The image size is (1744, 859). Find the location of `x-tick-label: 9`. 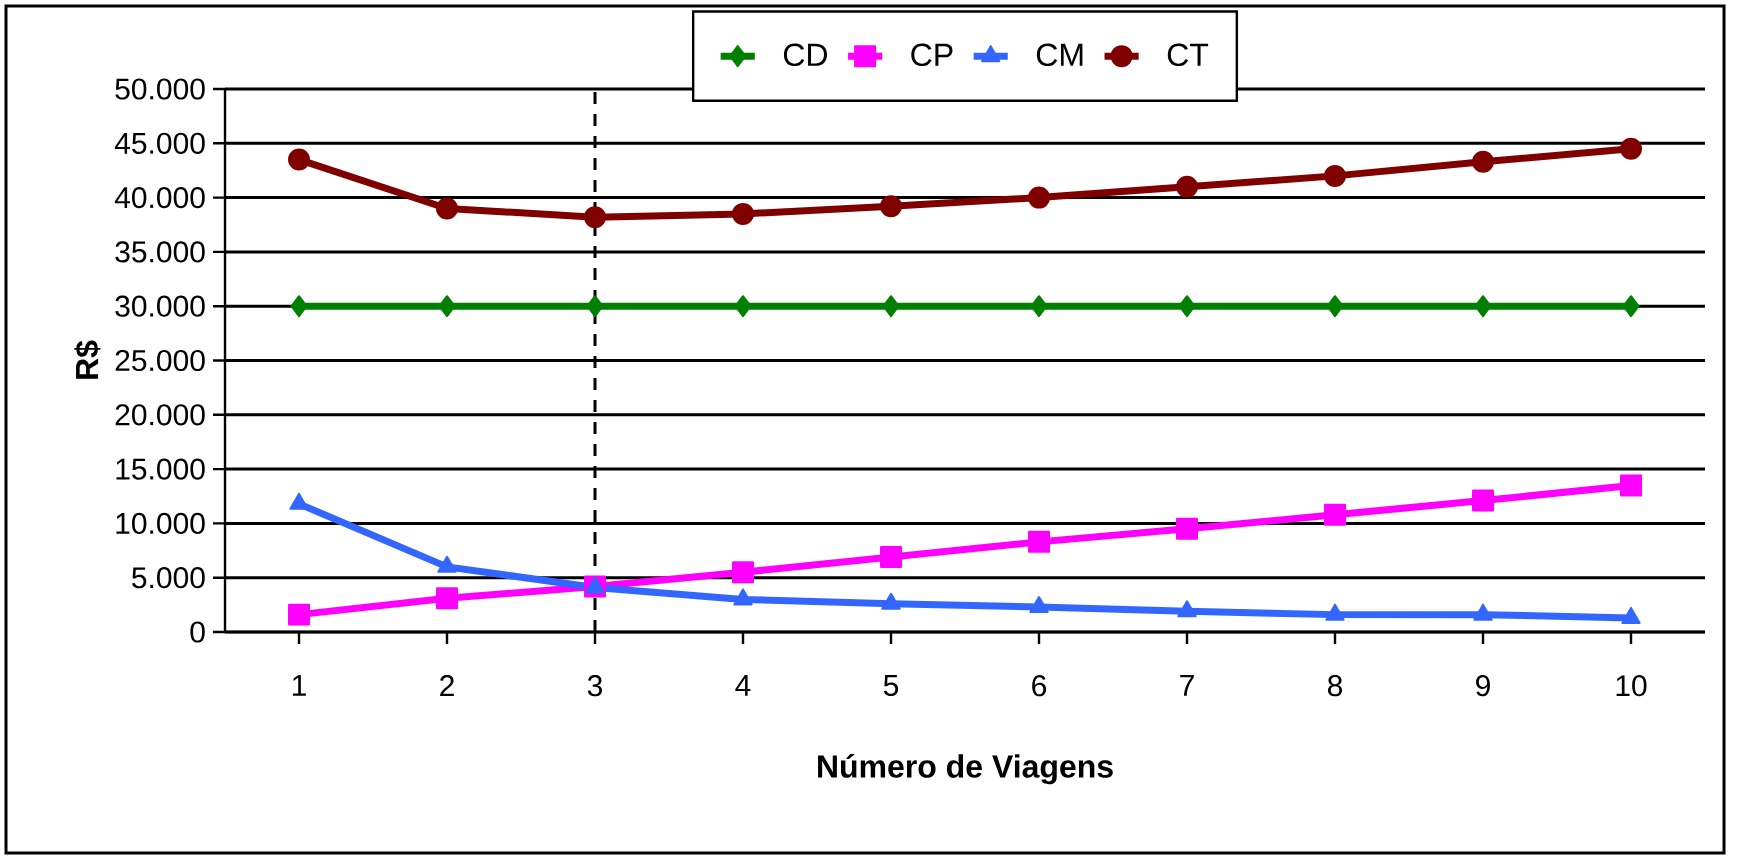

x-tick-label: 9 is located at coordinates (1483, 686).